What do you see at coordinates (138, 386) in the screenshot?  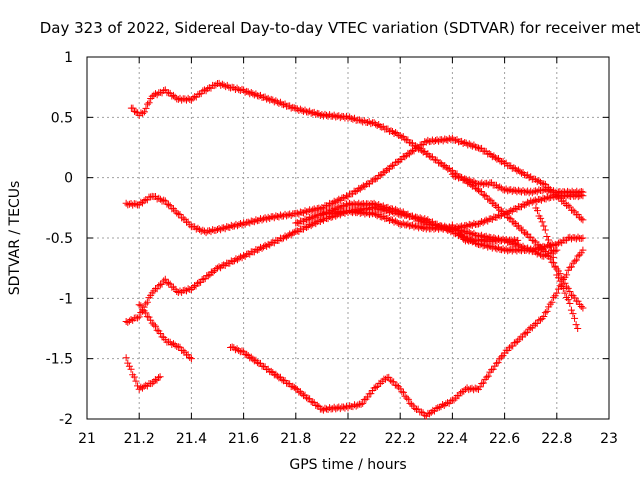 I see `data-point-s4` at bounding box center [138, 386].